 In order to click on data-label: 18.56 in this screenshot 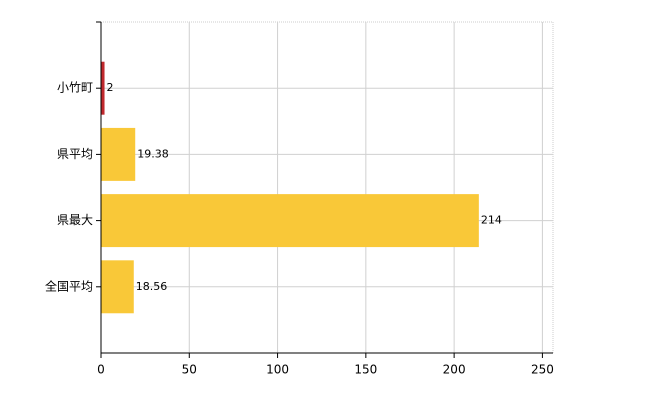, I will do `click(152, 286)`.